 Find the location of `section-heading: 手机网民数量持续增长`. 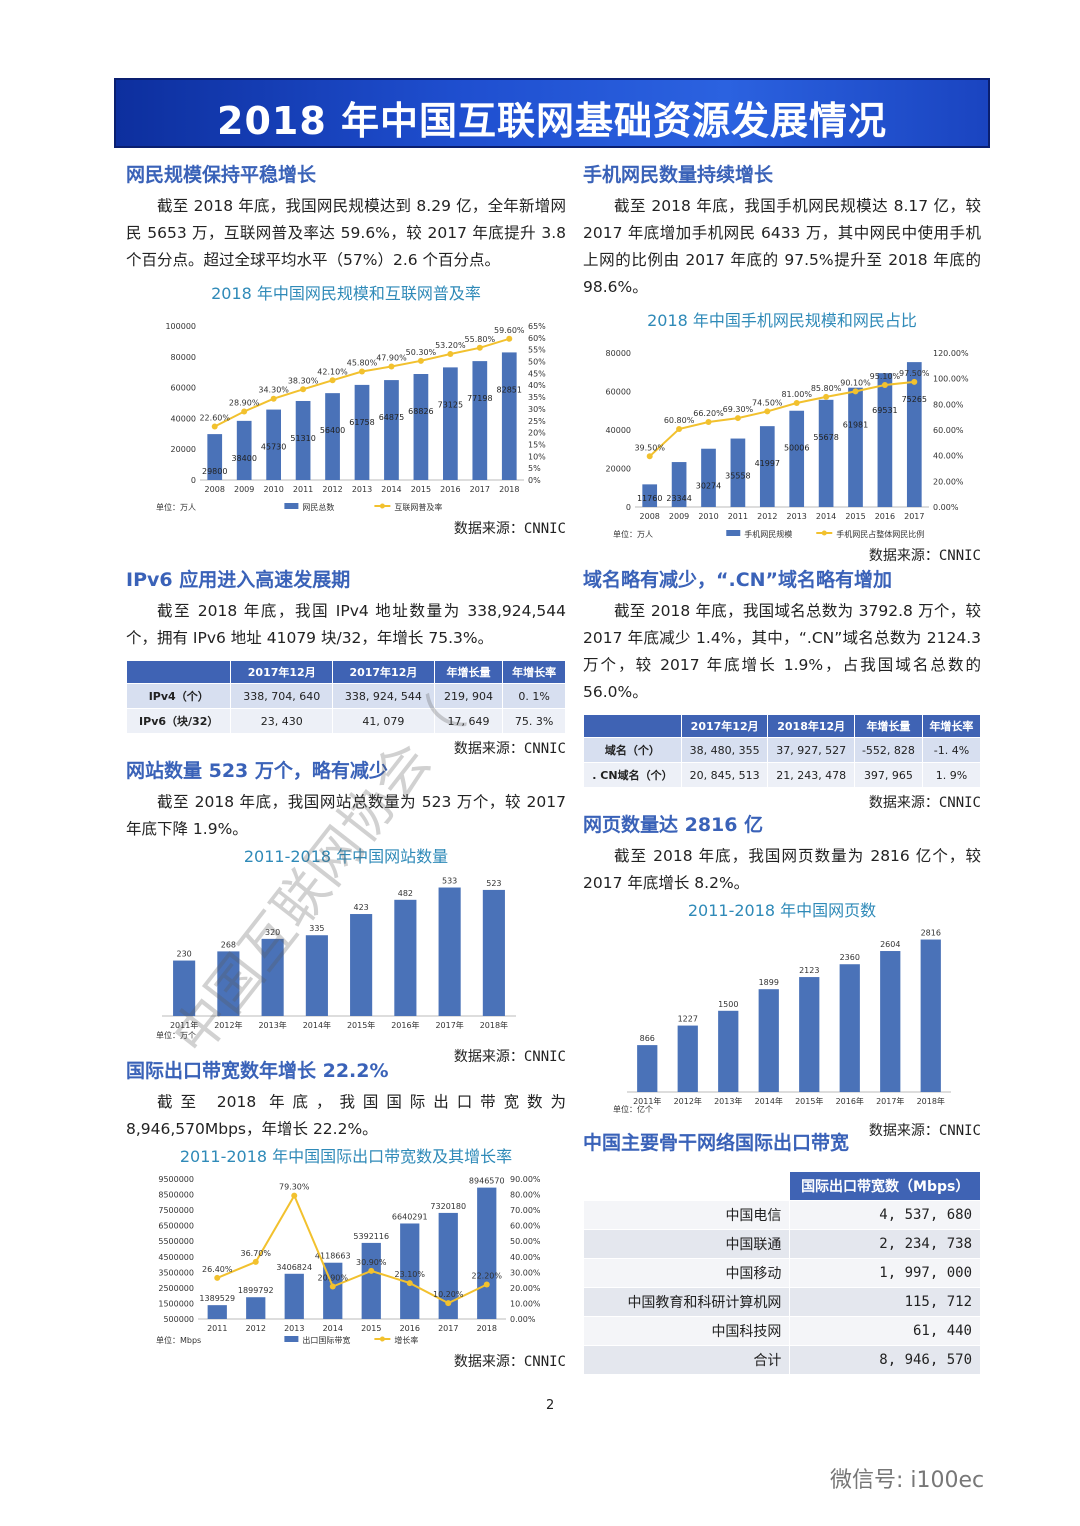

section-heading: 手机网民数量持续增长 is located at coordinates (678, 175).